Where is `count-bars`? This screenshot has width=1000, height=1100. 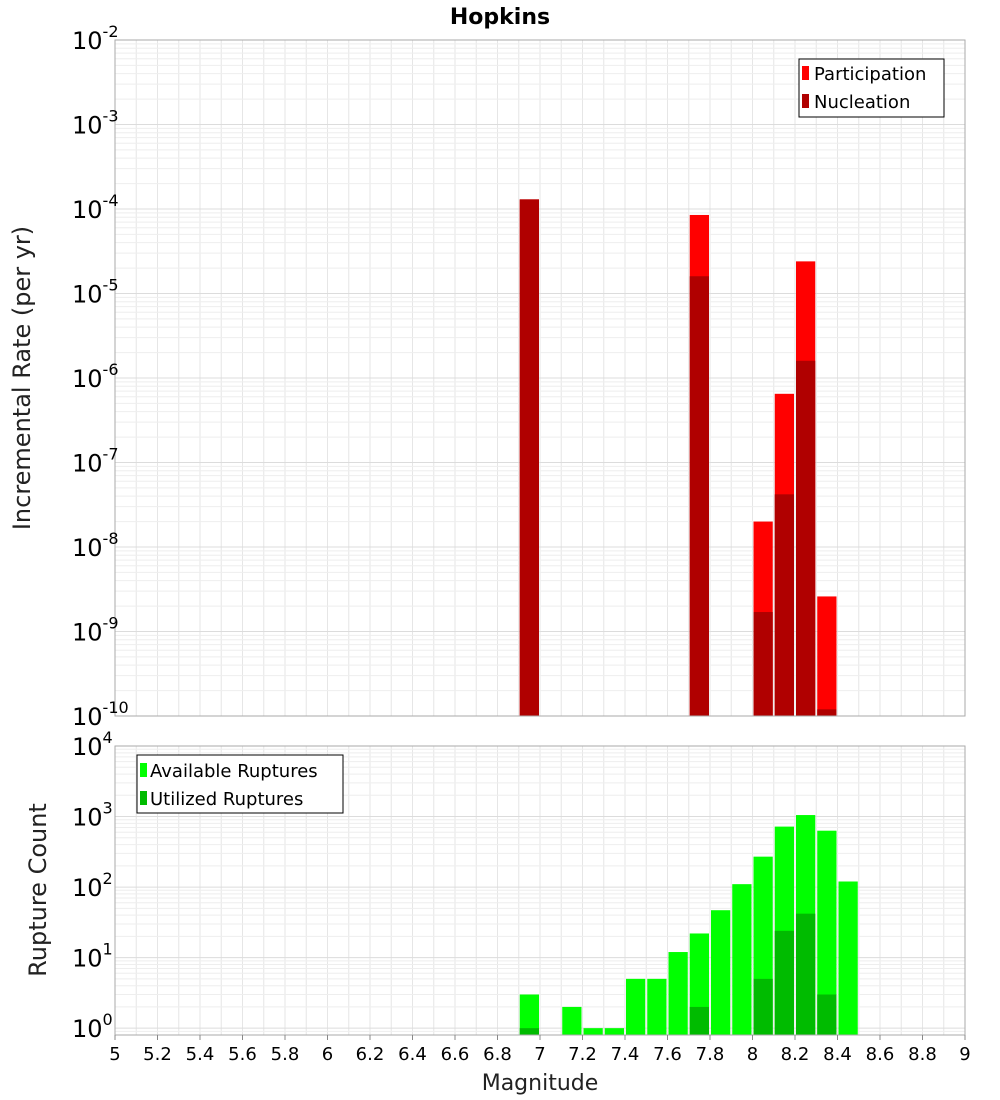 count-bars is located at coordinates (688, 925).